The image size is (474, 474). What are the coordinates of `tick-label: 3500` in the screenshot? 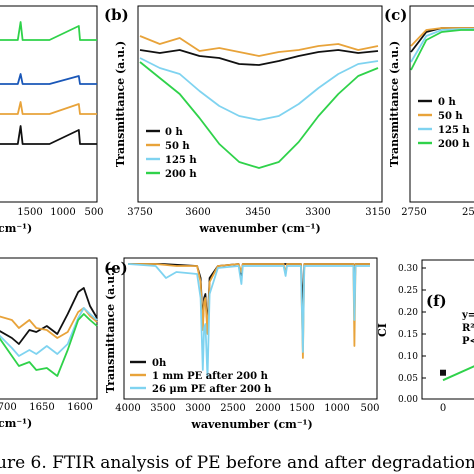 It's located at (162, 408).